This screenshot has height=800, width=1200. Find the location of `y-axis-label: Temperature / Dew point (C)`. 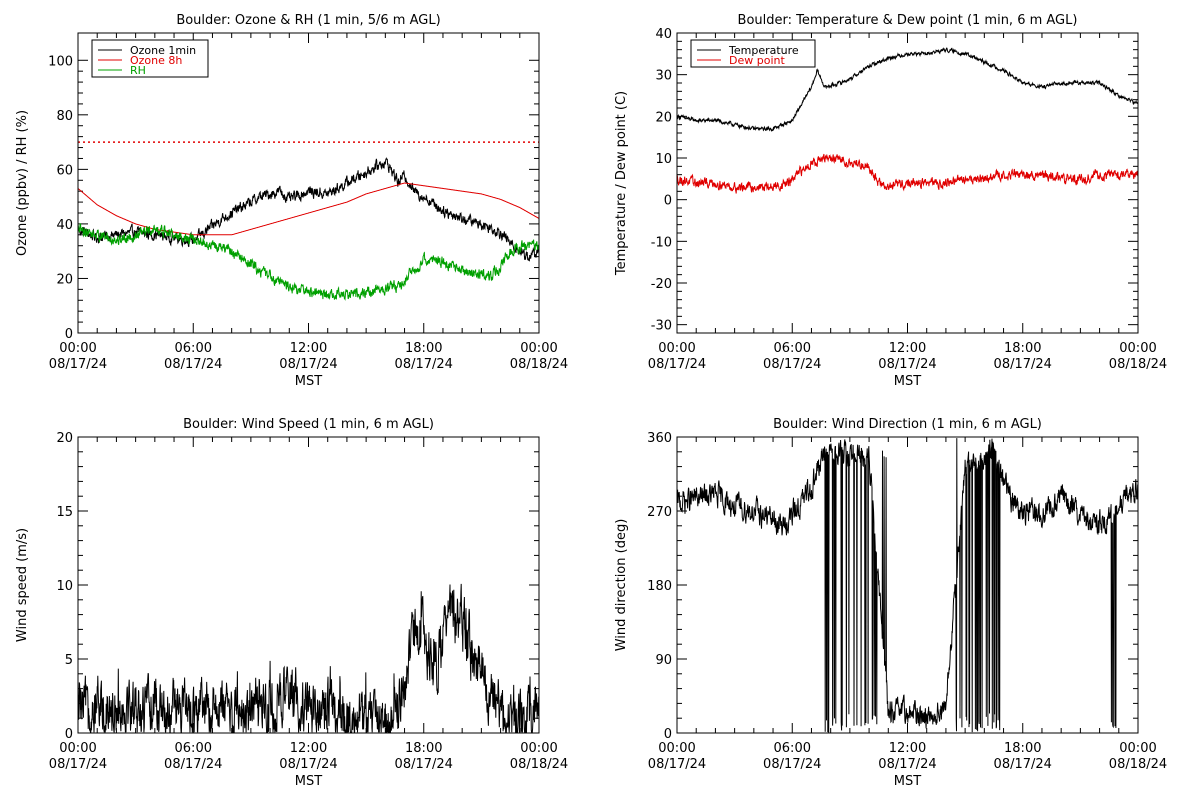

y-axis-label: Temperature / Dew point (C) is located at coordinates (621, 183).